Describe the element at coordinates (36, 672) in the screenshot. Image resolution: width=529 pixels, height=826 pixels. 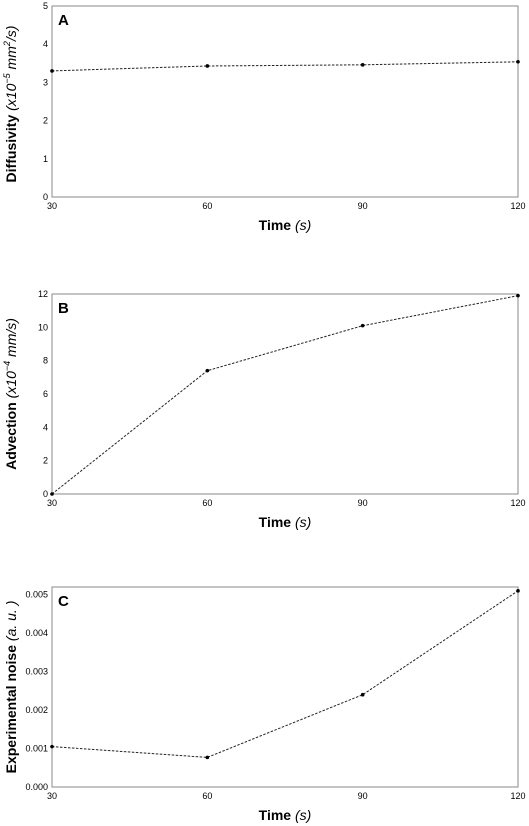
I see `y-tick-label: 0.003` at that location.